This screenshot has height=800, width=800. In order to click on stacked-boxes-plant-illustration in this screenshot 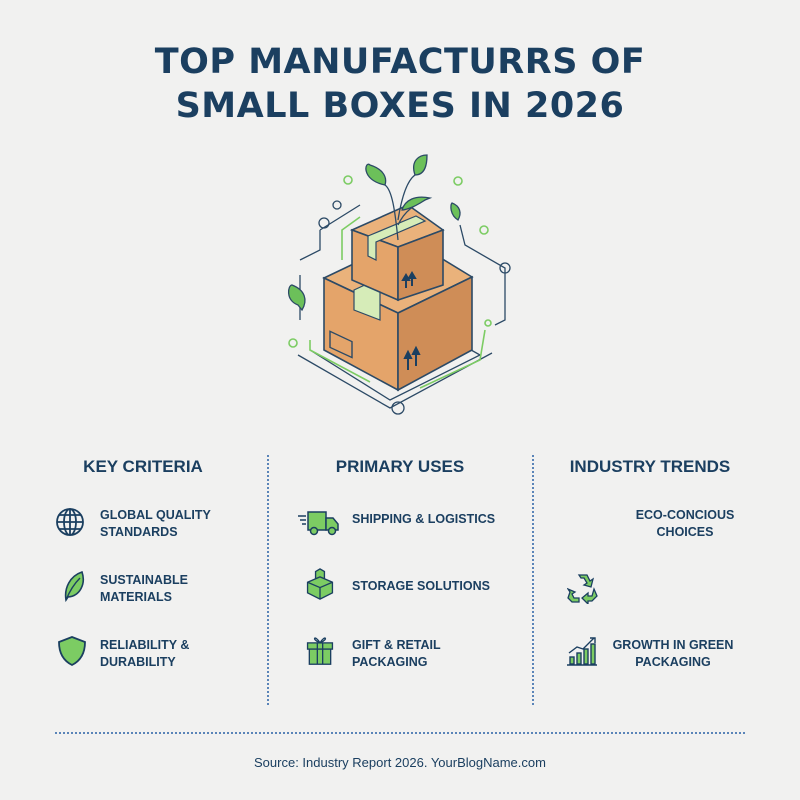, I will do `click(399, 284)`.